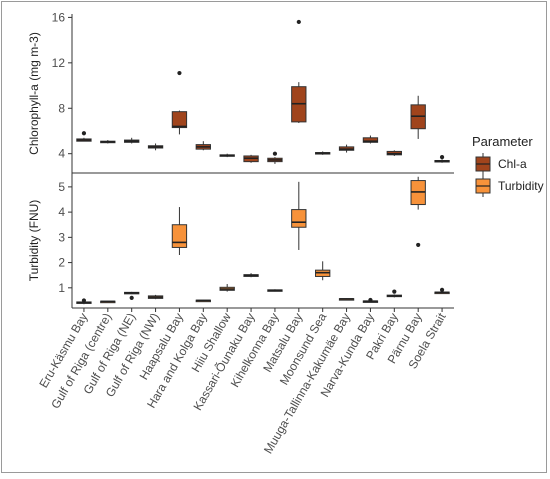  What do you see at coordinates (34, 241) in the screenshot?
I see `y-axis-title: Turbidity (FNU)` at bounding box center [34, 241].